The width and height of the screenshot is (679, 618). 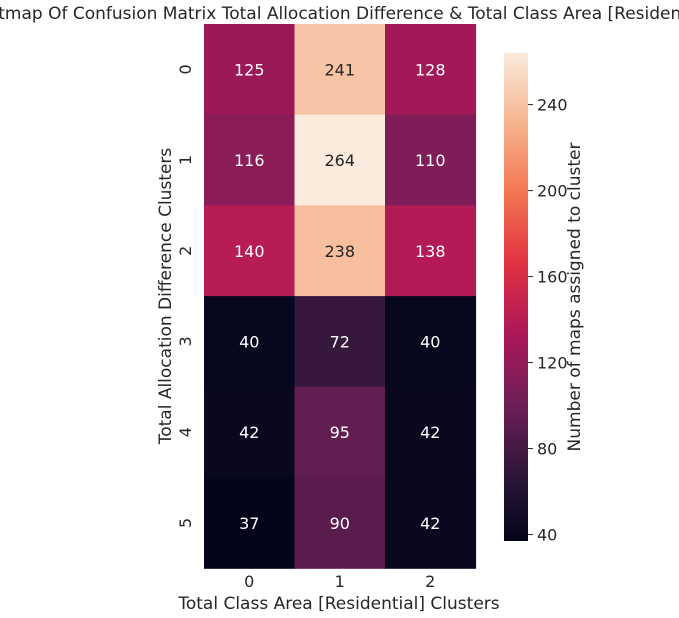 I want to click on colorbar-label: Number of maps assigned to cluster, so click(x=575, y=297).